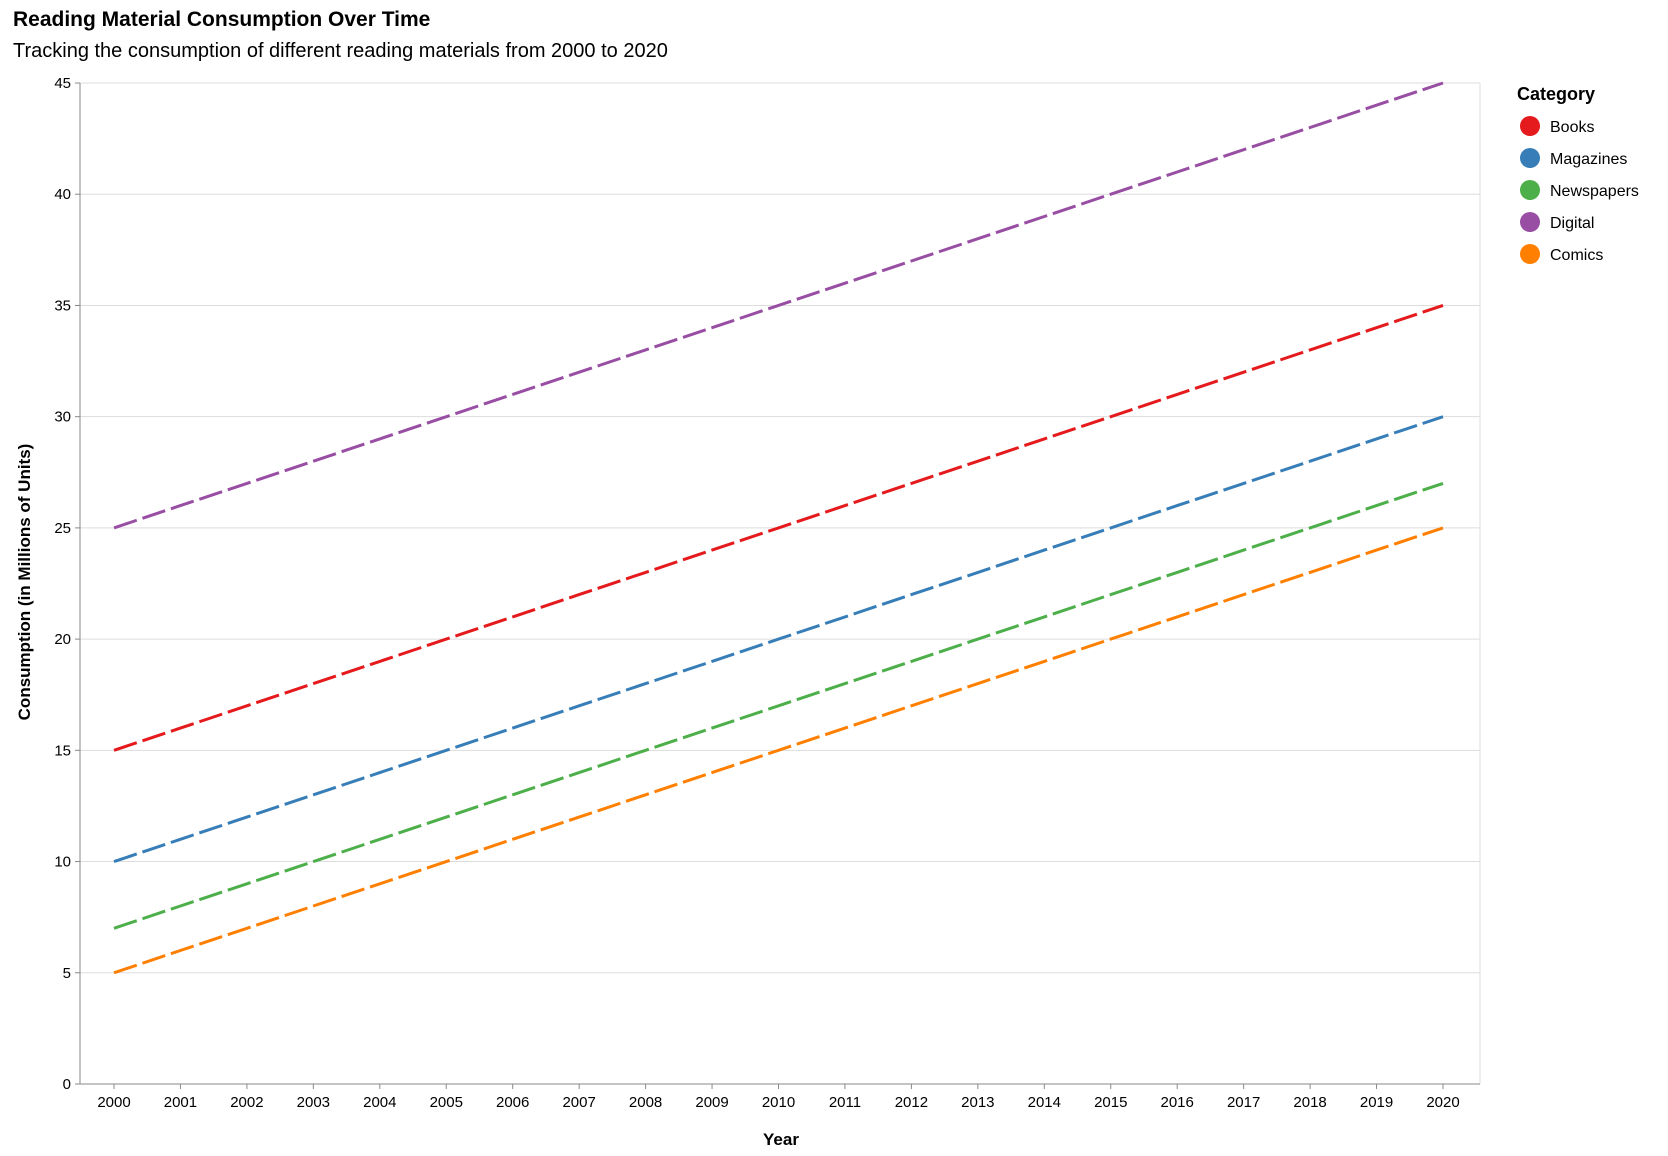  What do you see at coordinates (1530, 158) in the screenshot?
I see `legend-swatch-magazines` at bounding box center [1530, 158].